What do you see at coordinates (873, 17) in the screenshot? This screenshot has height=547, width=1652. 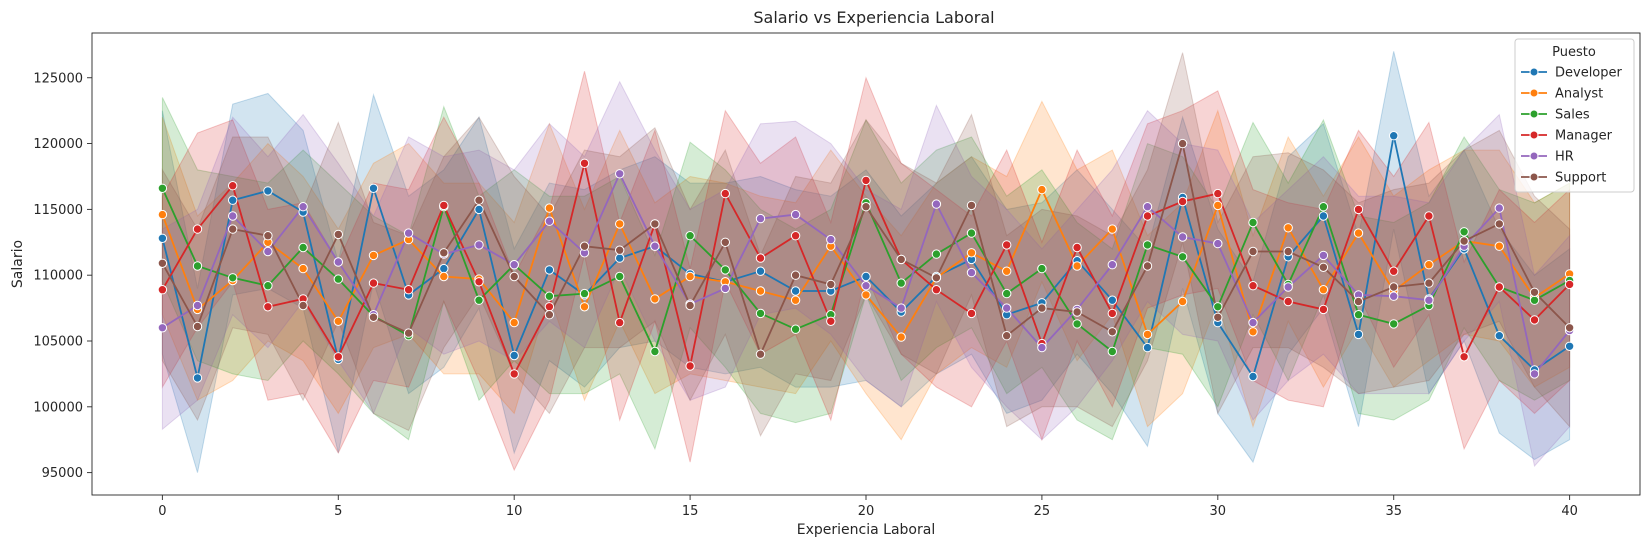 I see `chart-title: Salario vs Experiencia Laboral` at bounding box center [873, 17].